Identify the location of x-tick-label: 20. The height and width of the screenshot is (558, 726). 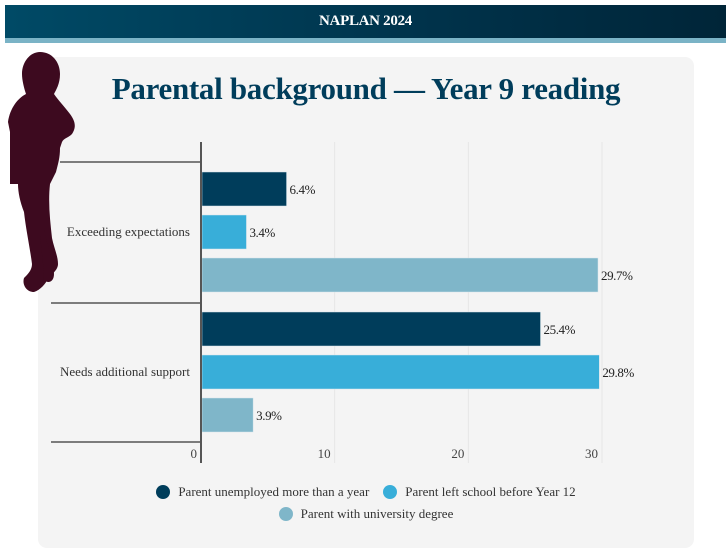
(457, 453).